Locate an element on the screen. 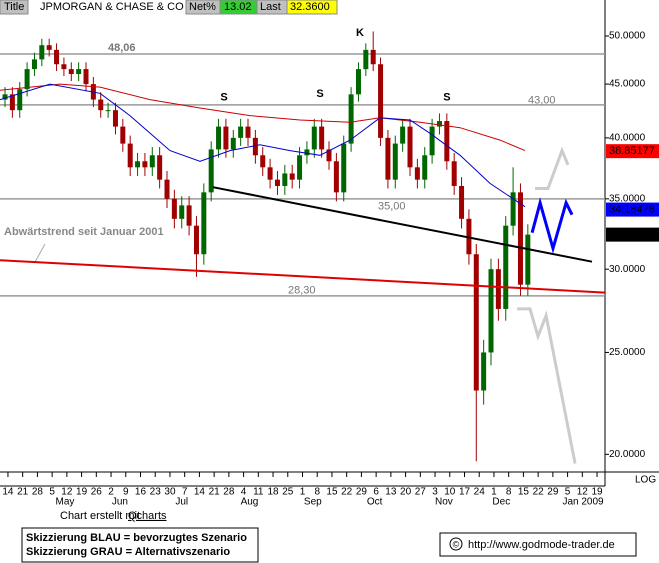 The width and height of the screenshot is (659, 563). y-tick-label: 30.0000 is located at coordinates (627, 269).